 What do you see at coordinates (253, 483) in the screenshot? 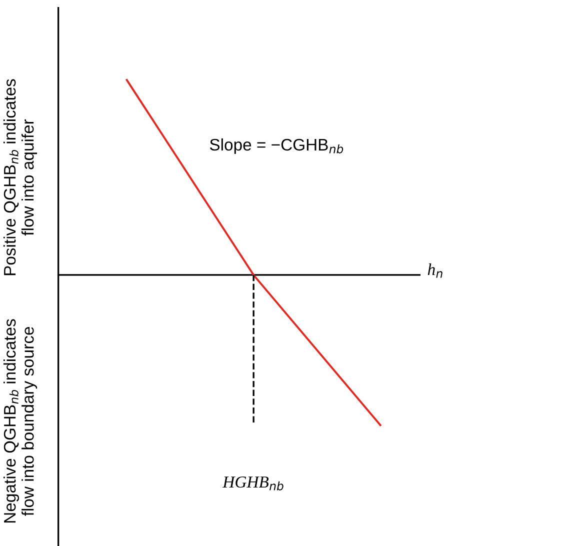
I see `text: HGHB$_{nb}$` at bounding box center [253, 483].